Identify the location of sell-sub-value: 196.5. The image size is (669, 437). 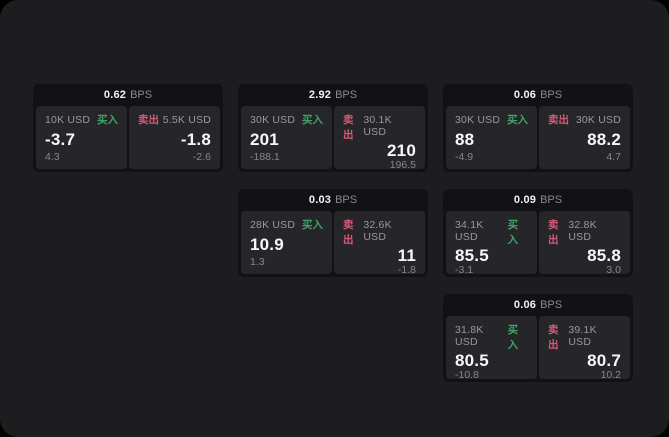
(402, 165).